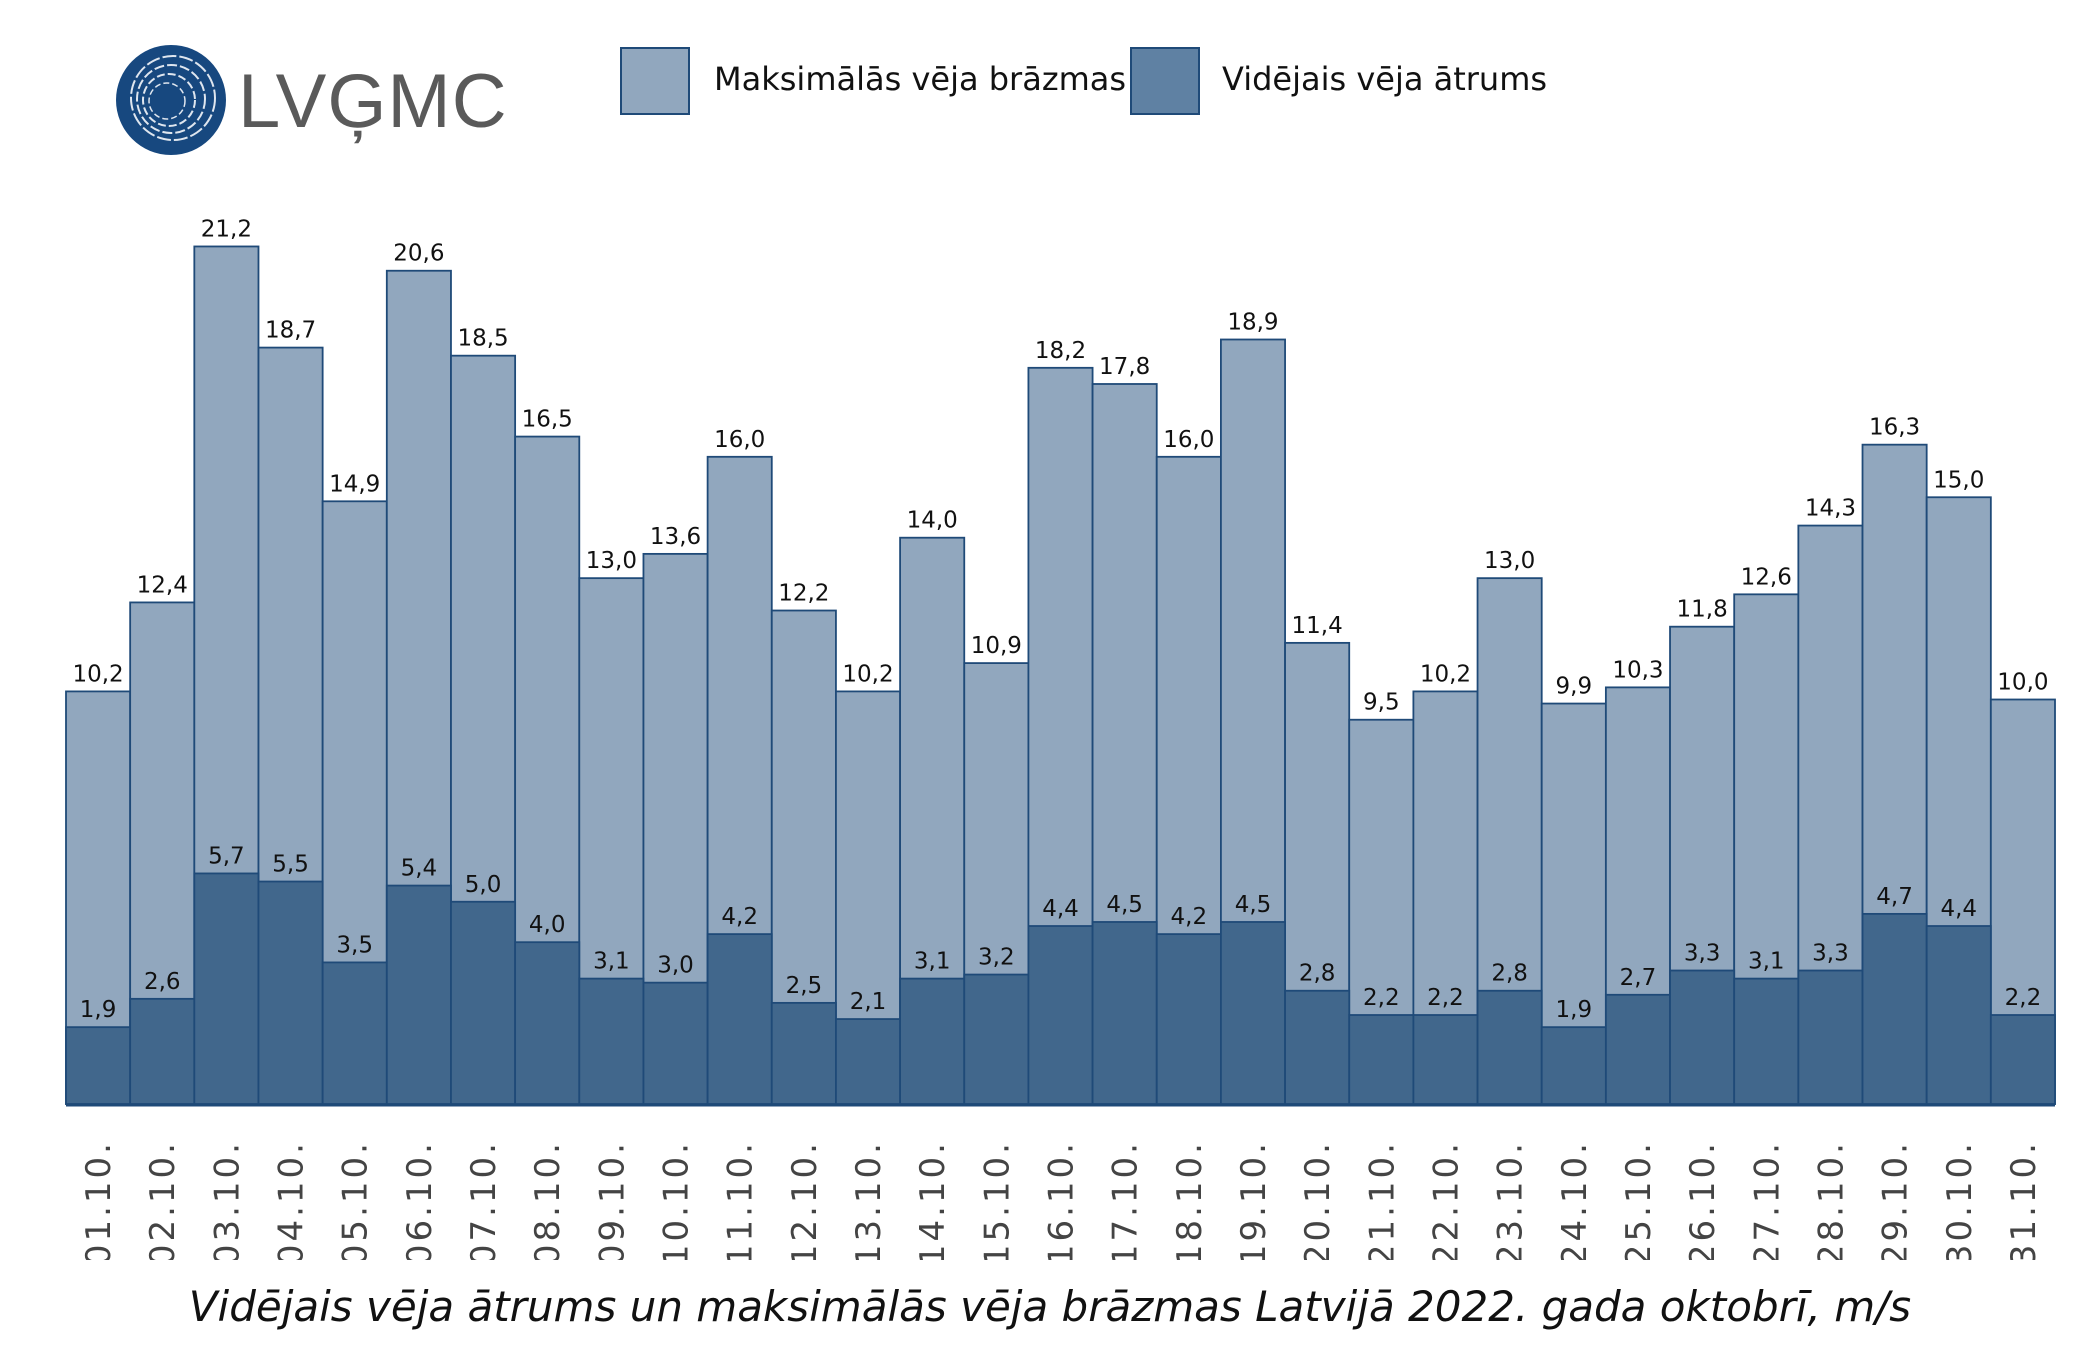  I want to click on avg-speed-label: 4,5, so click(1253, 905).